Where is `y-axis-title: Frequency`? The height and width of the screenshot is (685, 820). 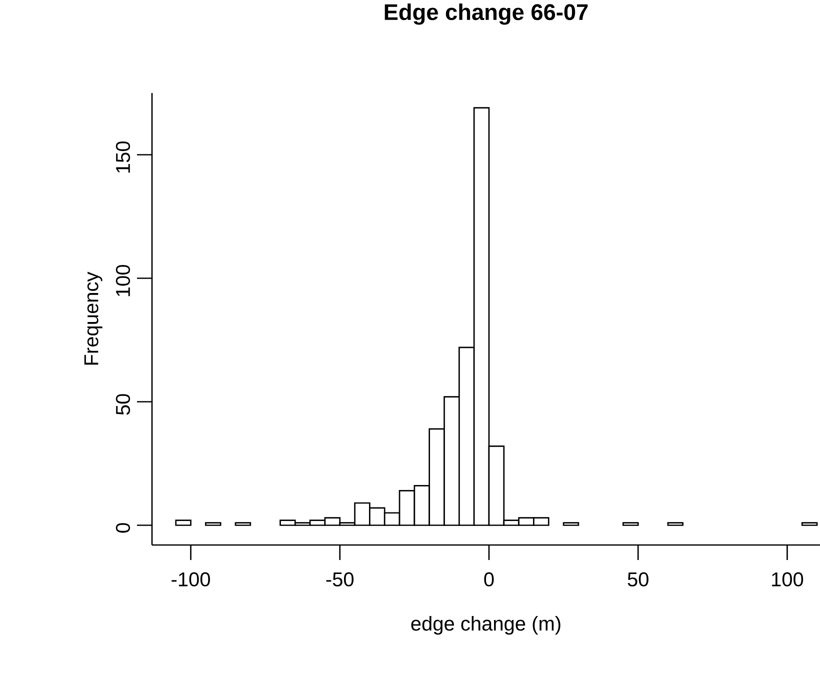 y-axis-title: Frequency is located at coordinates (93, 318).